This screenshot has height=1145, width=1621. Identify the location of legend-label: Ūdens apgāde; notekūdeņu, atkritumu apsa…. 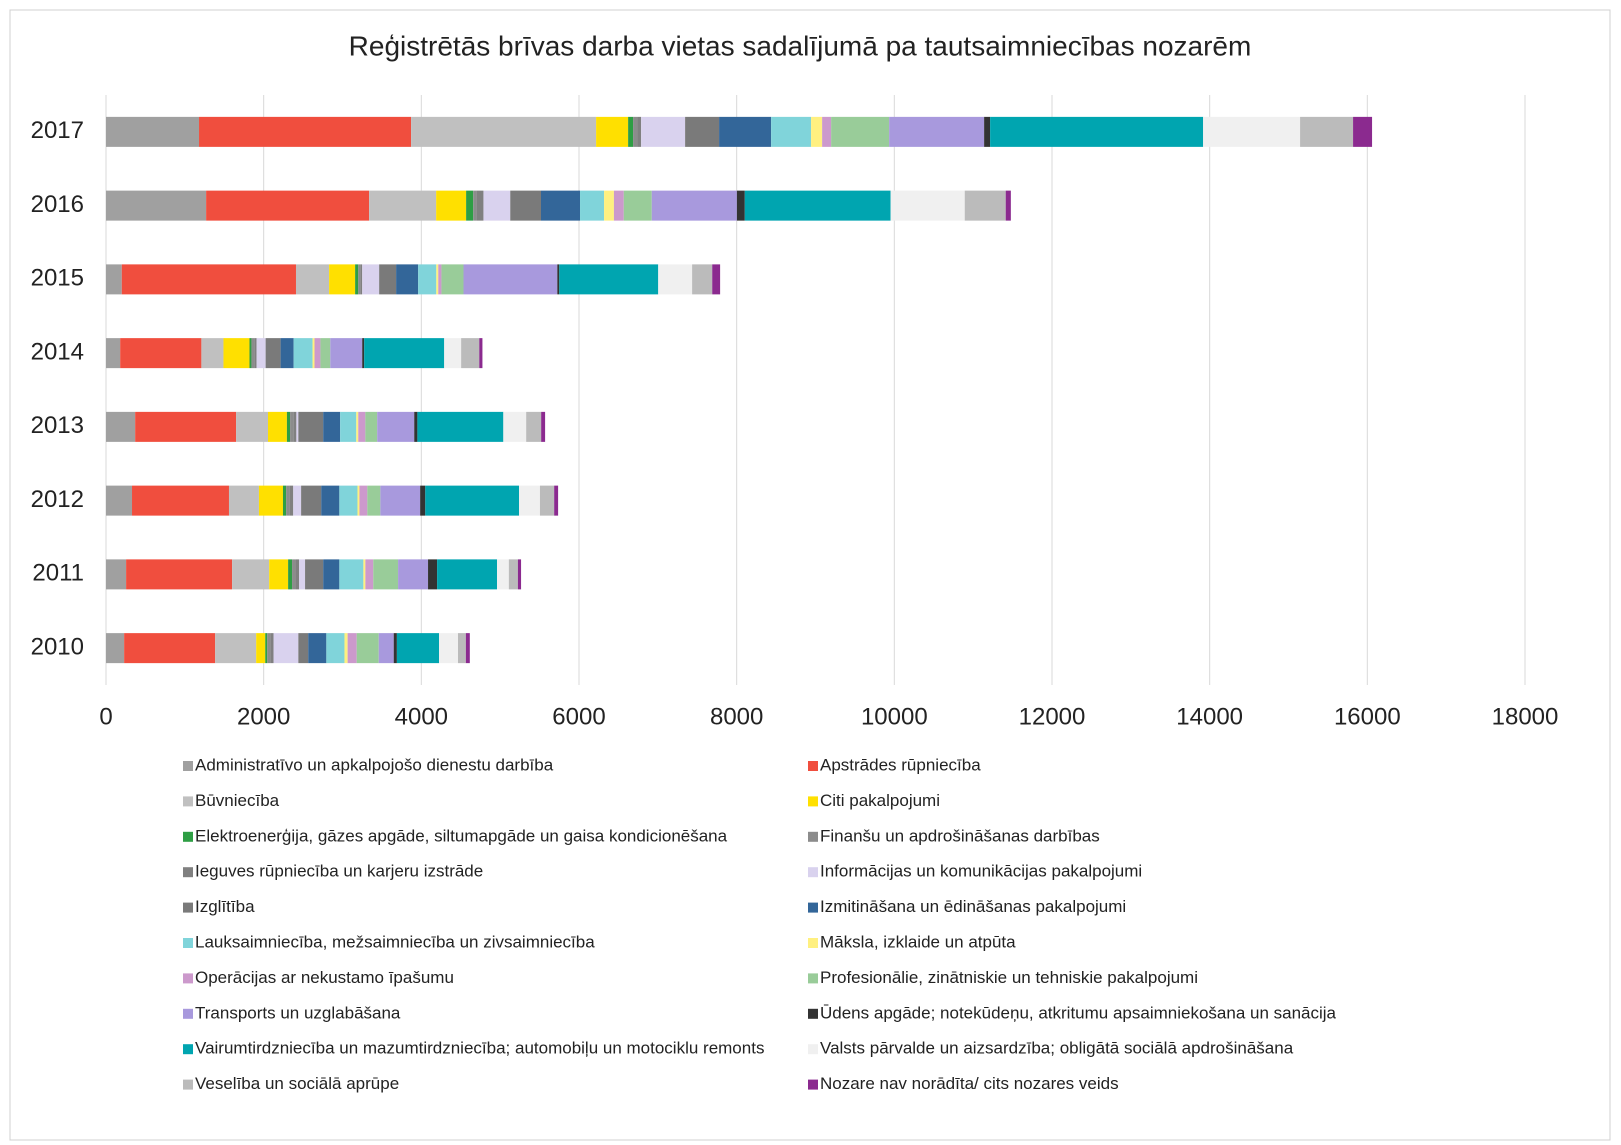
(1078, 1012).